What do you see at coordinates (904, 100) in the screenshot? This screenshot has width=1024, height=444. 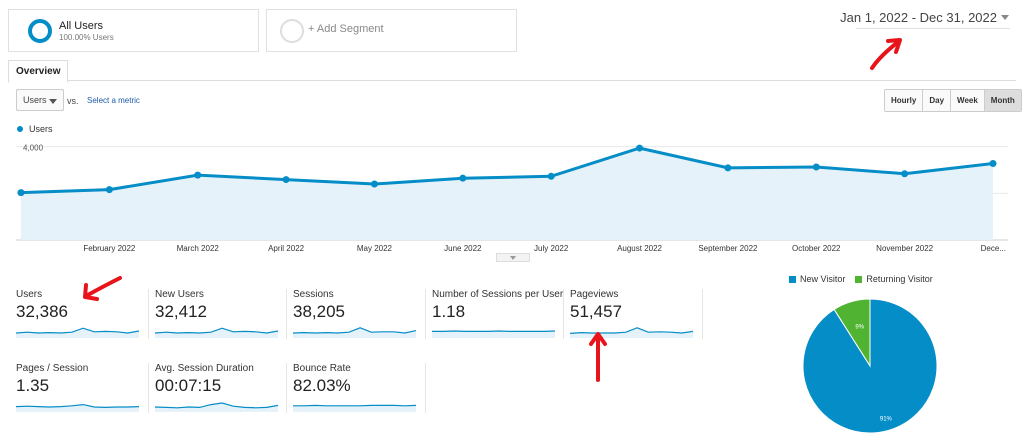 I see `period-hourly-button: Hourly` at bounding box center [904, 100].